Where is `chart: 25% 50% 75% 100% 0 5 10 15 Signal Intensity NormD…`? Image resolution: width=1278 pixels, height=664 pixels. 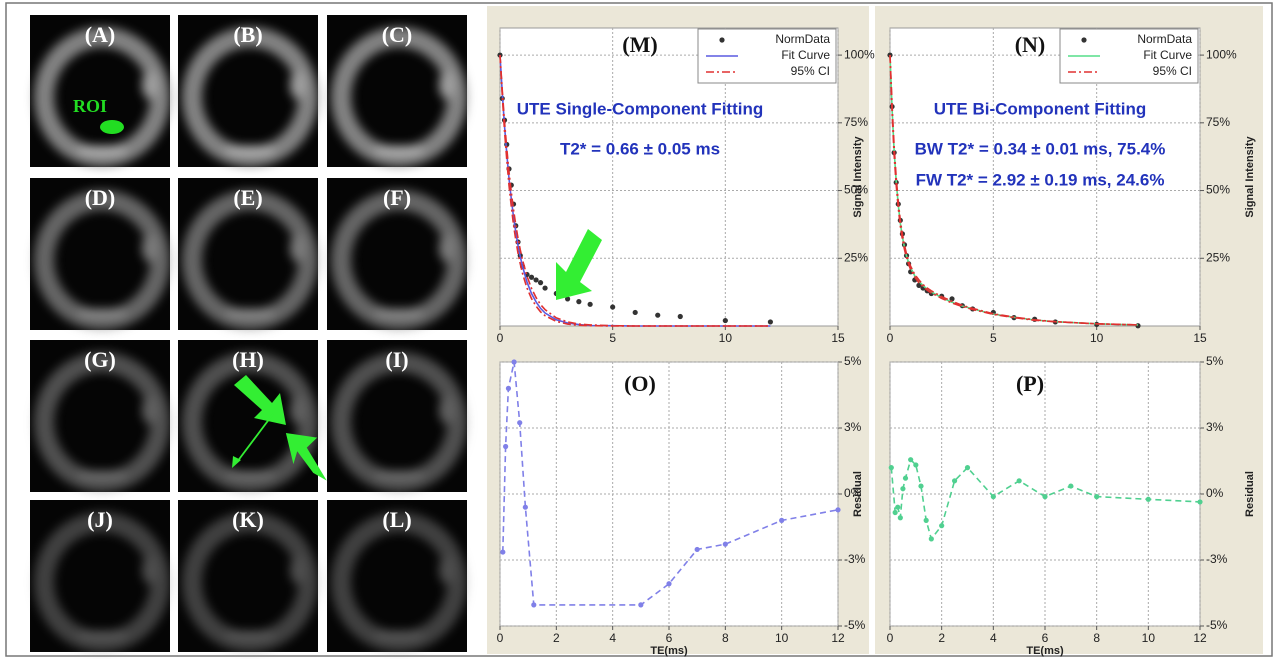 chart: 25% 50% 75% 100% 0 5 10 15 Signal Intensity NormD… is located at coordinates (686, 186).